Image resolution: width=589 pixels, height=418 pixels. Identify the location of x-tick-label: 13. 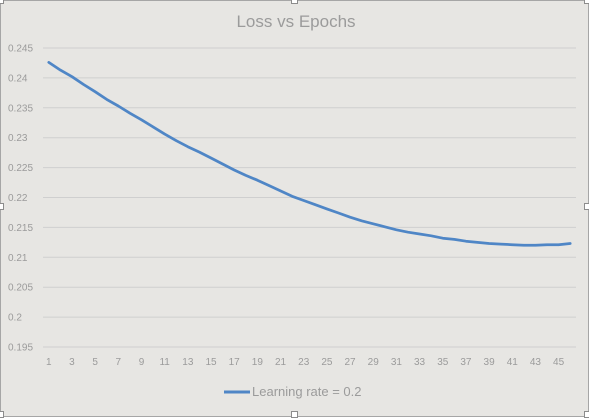
(188, 362).